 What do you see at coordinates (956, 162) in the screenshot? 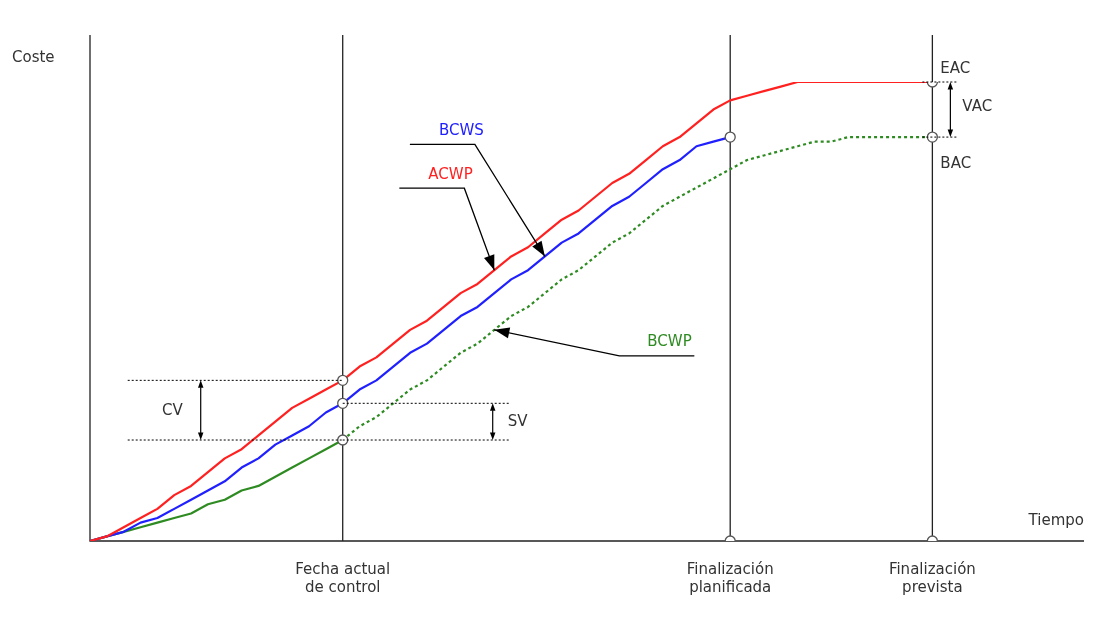
I see `annotation: BAC` at bounding box center [956, 162].